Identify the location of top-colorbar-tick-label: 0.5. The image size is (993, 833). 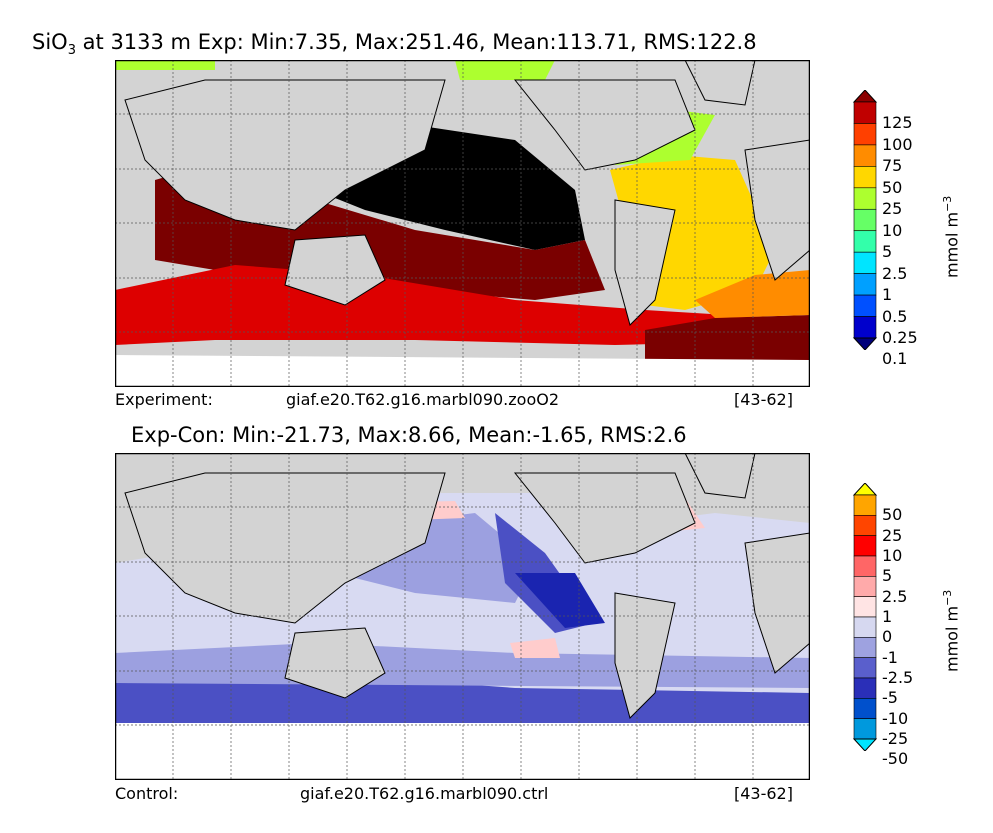
(895, 316).